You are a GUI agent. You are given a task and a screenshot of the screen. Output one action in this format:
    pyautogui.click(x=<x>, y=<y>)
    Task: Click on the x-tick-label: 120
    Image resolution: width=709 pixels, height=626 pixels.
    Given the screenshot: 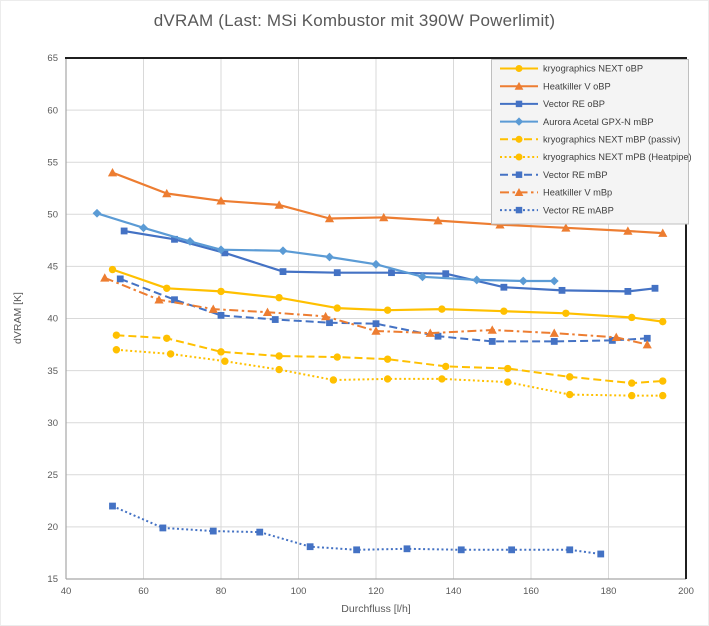 What is the action you would take?
    pyautogui.click(x=376, y=591)
    